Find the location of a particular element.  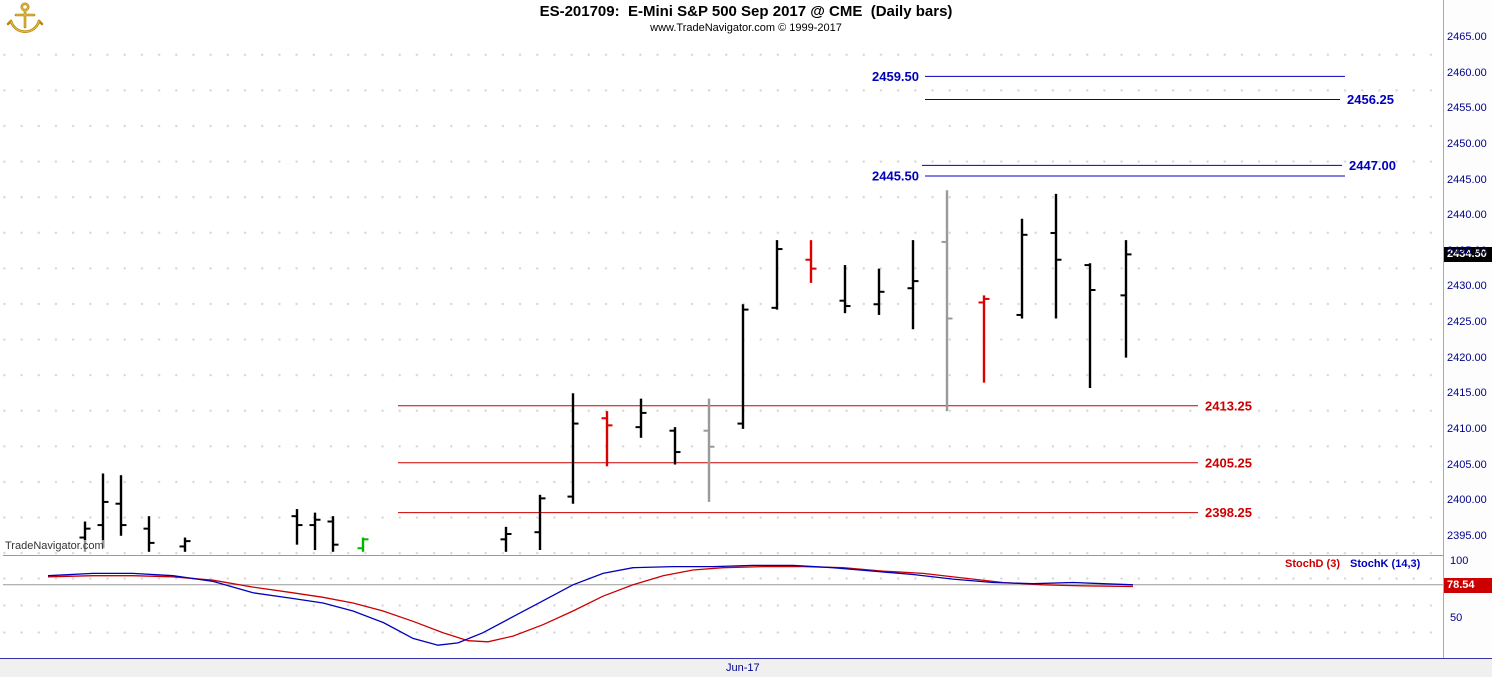

price-level-label: 2459.50 is located at coordinates (895, 76).